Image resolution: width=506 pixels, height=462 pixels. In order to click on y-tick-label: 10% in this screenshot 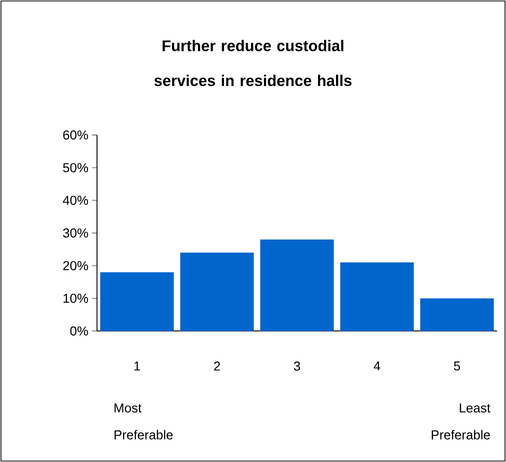, I will do `click(76, 298)`.